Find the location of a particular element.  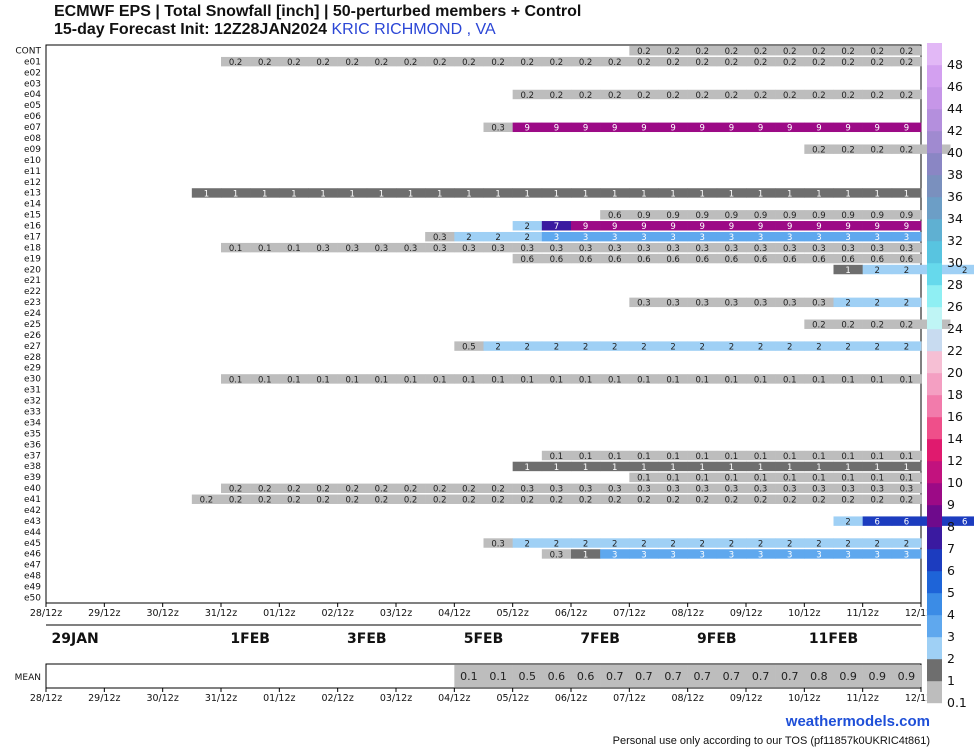

colorbar-label: 14 is located at coordinates (955, 438).